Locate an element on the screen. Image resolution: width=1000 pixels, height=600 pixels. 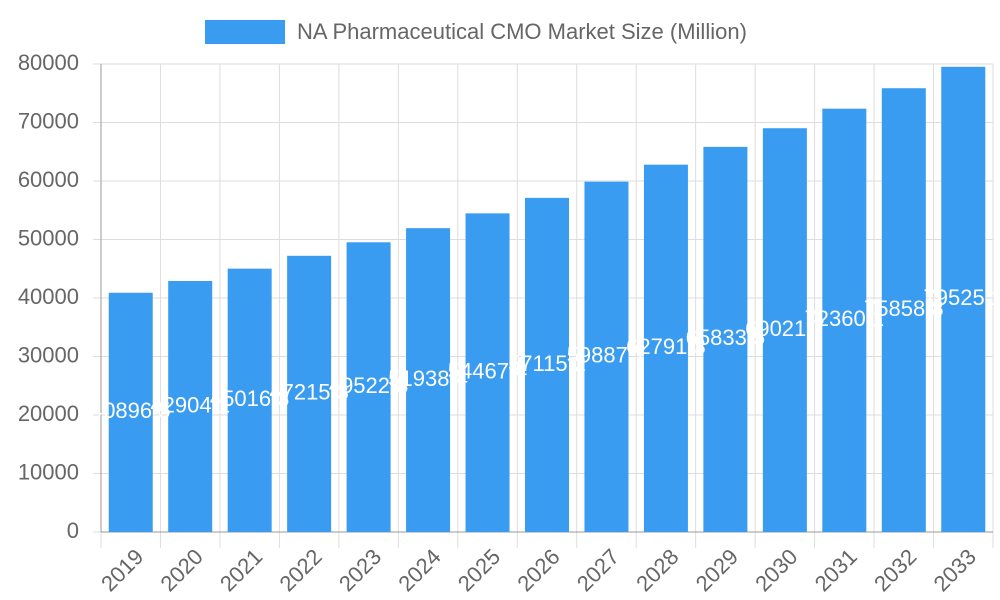
value-label: 51938.4 is located at coordinates (428, 378).